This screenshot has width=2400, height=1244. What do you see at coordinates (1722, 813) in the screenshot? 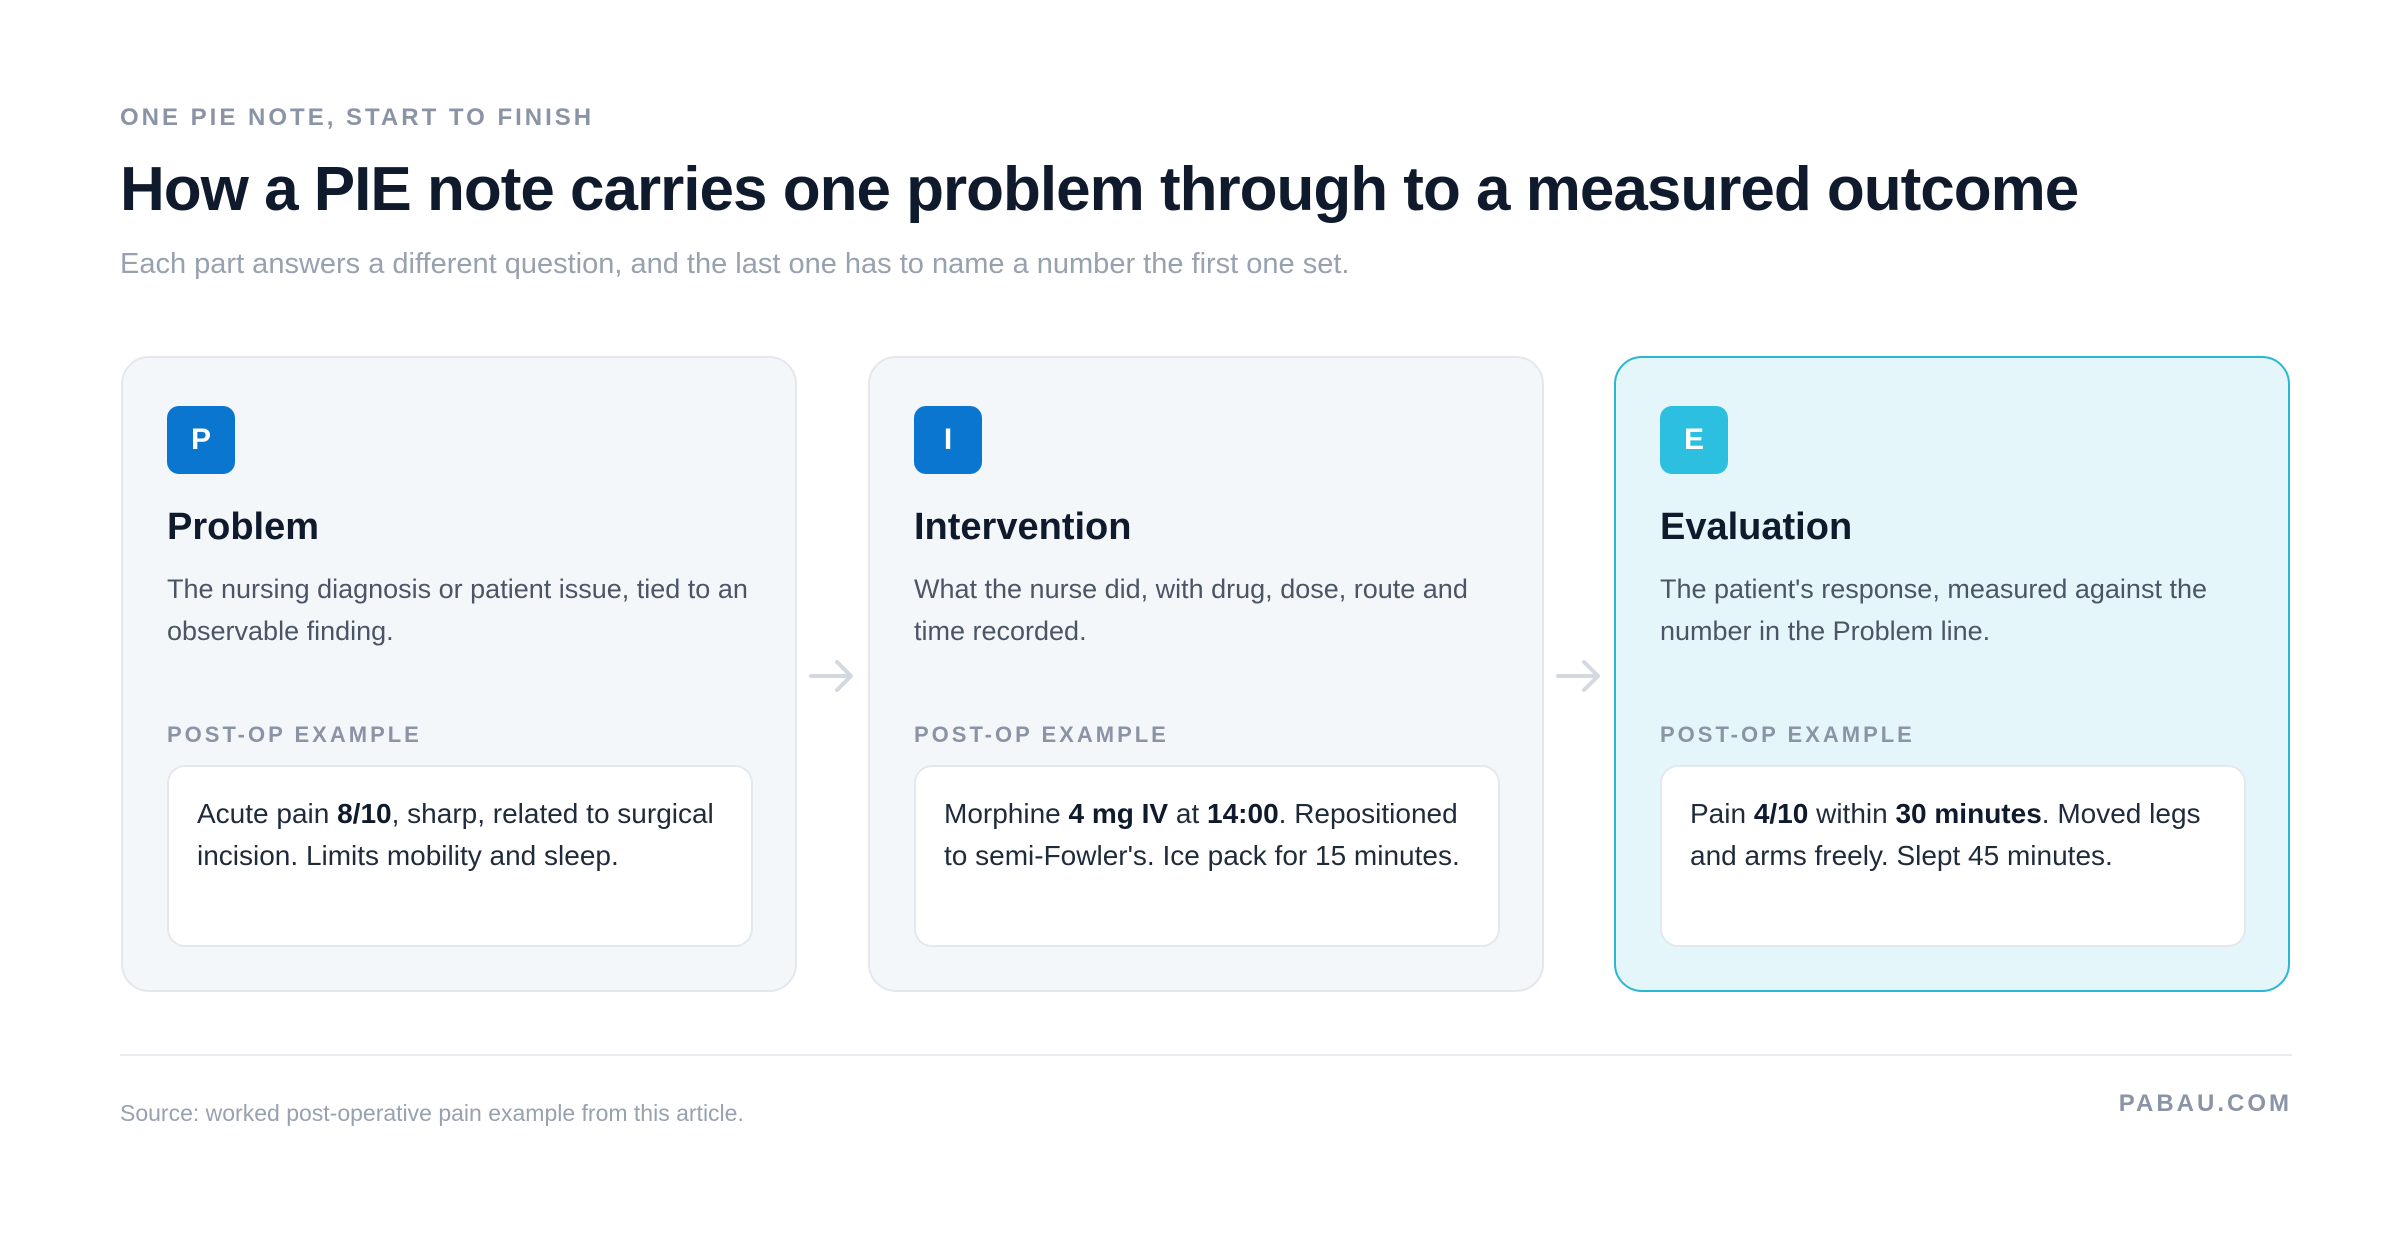
I see `example-text: Pain` at bounding box center [1722, 813].